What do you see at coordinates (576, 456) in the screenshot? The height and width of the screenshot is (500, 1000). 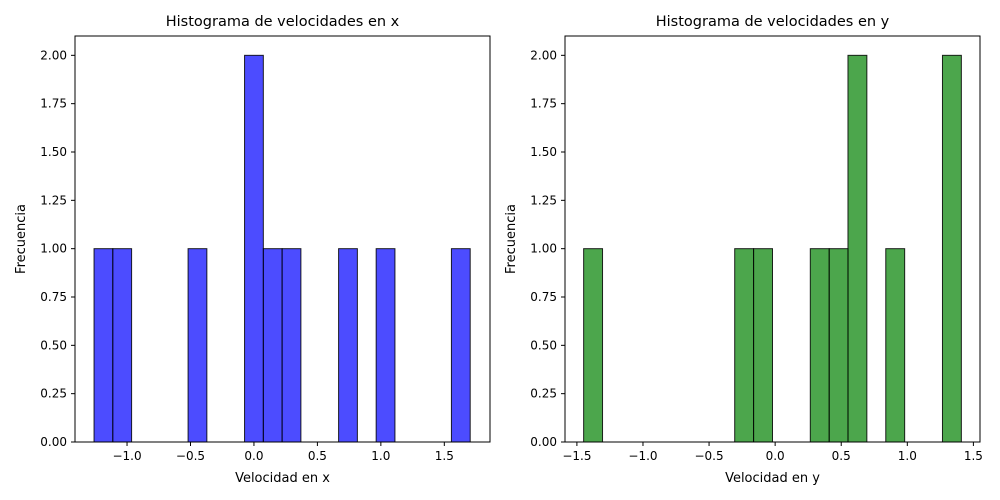 I see `x-tick-label: −1.5` at bounding box center [576, 456].